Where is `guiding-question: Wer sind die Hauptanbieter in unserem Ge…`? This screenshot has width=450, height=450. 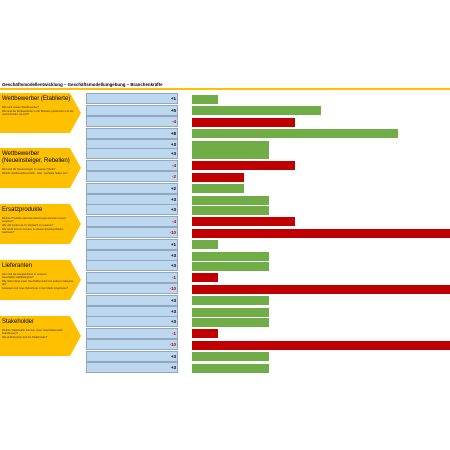 guiding-question: Wer sind die Hauptanbieter in unserem Ge… is located at coordinates (24, 276).